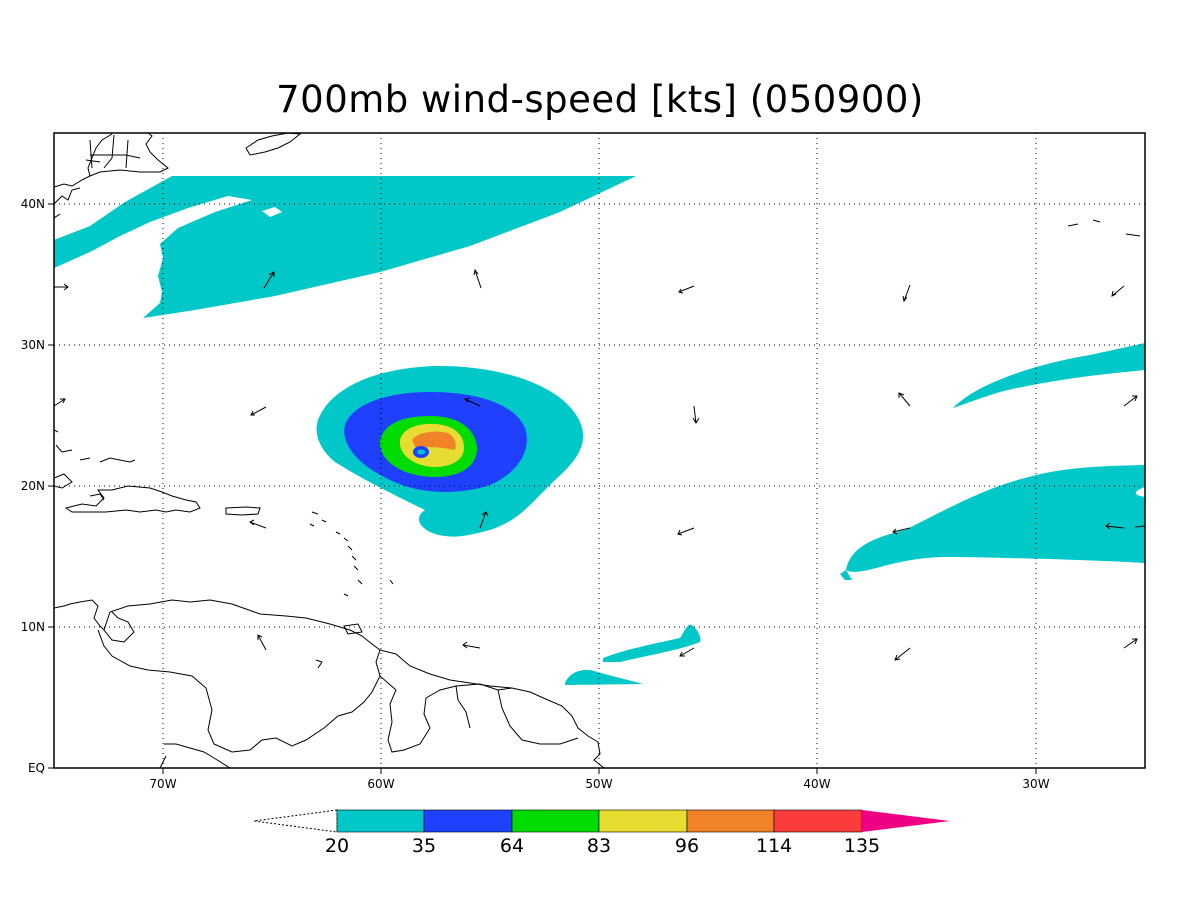 This screenshot has height=900, width=1200. Describe the element at coordinates (687, 846) in the screenshot. I see `colorbar-level-label: 96` at that location.